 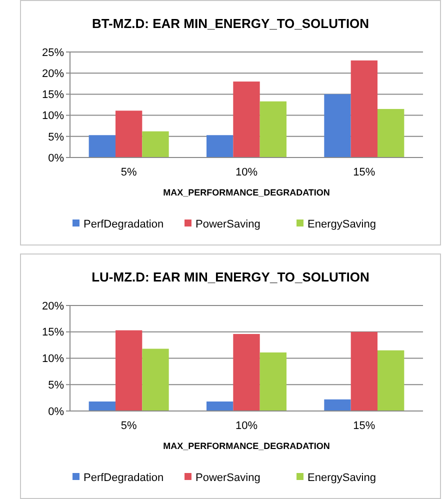 What do you see at coordinates (53, 52) in the screenshot?
I see `y-tick-label: 25%` at bounding box center [53, 52].